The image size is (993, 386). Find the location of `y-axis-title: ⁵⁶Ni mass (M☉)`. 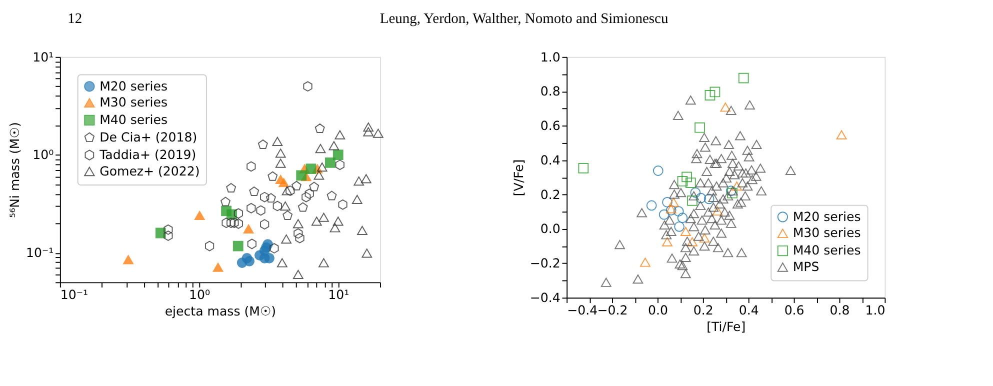

y-axis-title: ⁵⁶Ni mass (M☉) is located at coordinates (14, 170).